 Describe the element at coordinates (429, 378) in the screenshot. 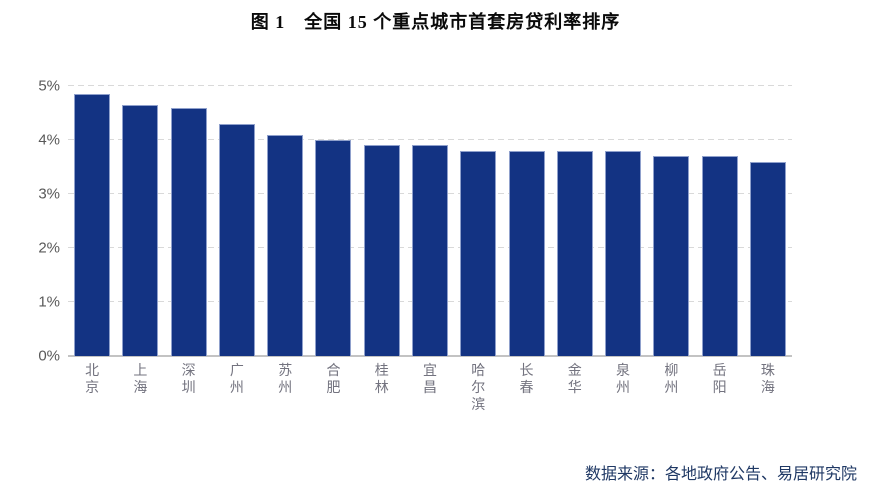

I see `x-category-label: 宜昌` at that location.